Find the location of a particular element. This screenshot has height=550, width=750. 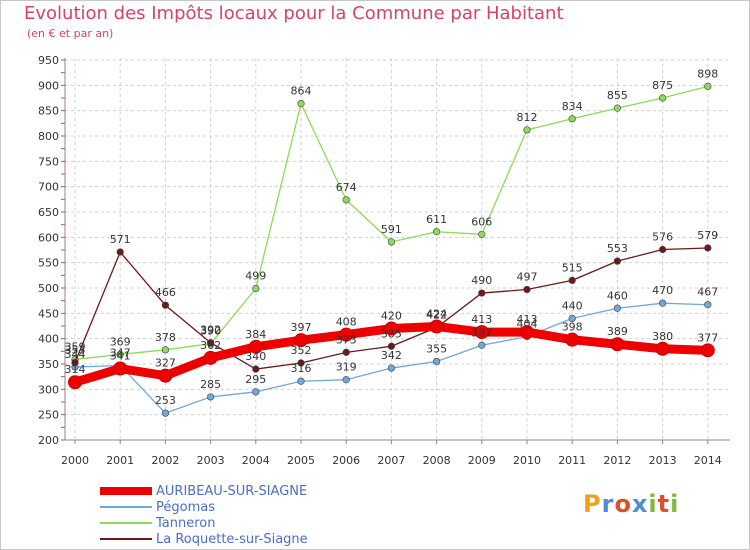

data-label: 392 is located at coordinates (210, 330).